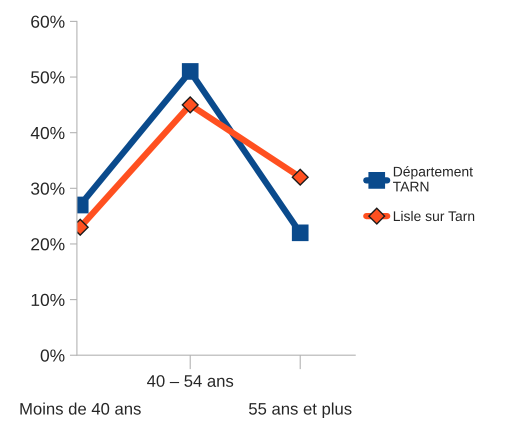 Image resolution: width=506 pixels, height=428 pixels. I want to click on y-tick-label: 20%, so click(47, 244).